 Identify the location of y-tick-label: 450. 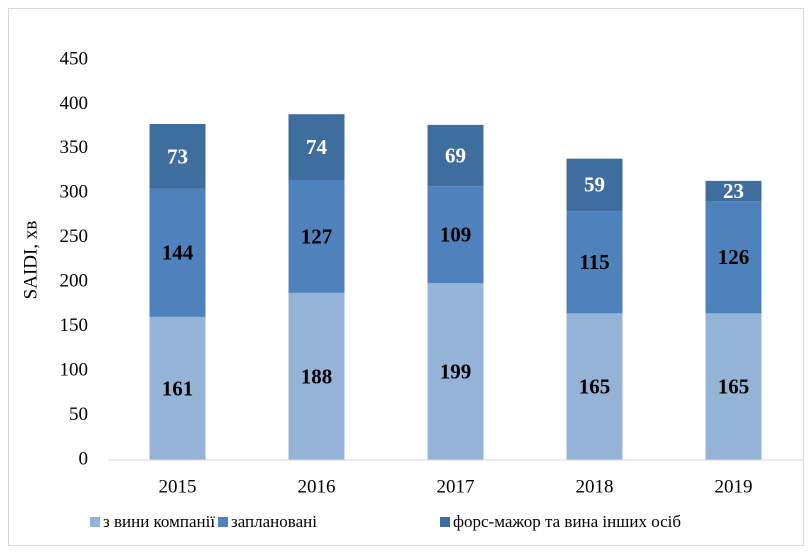
(74, 58).